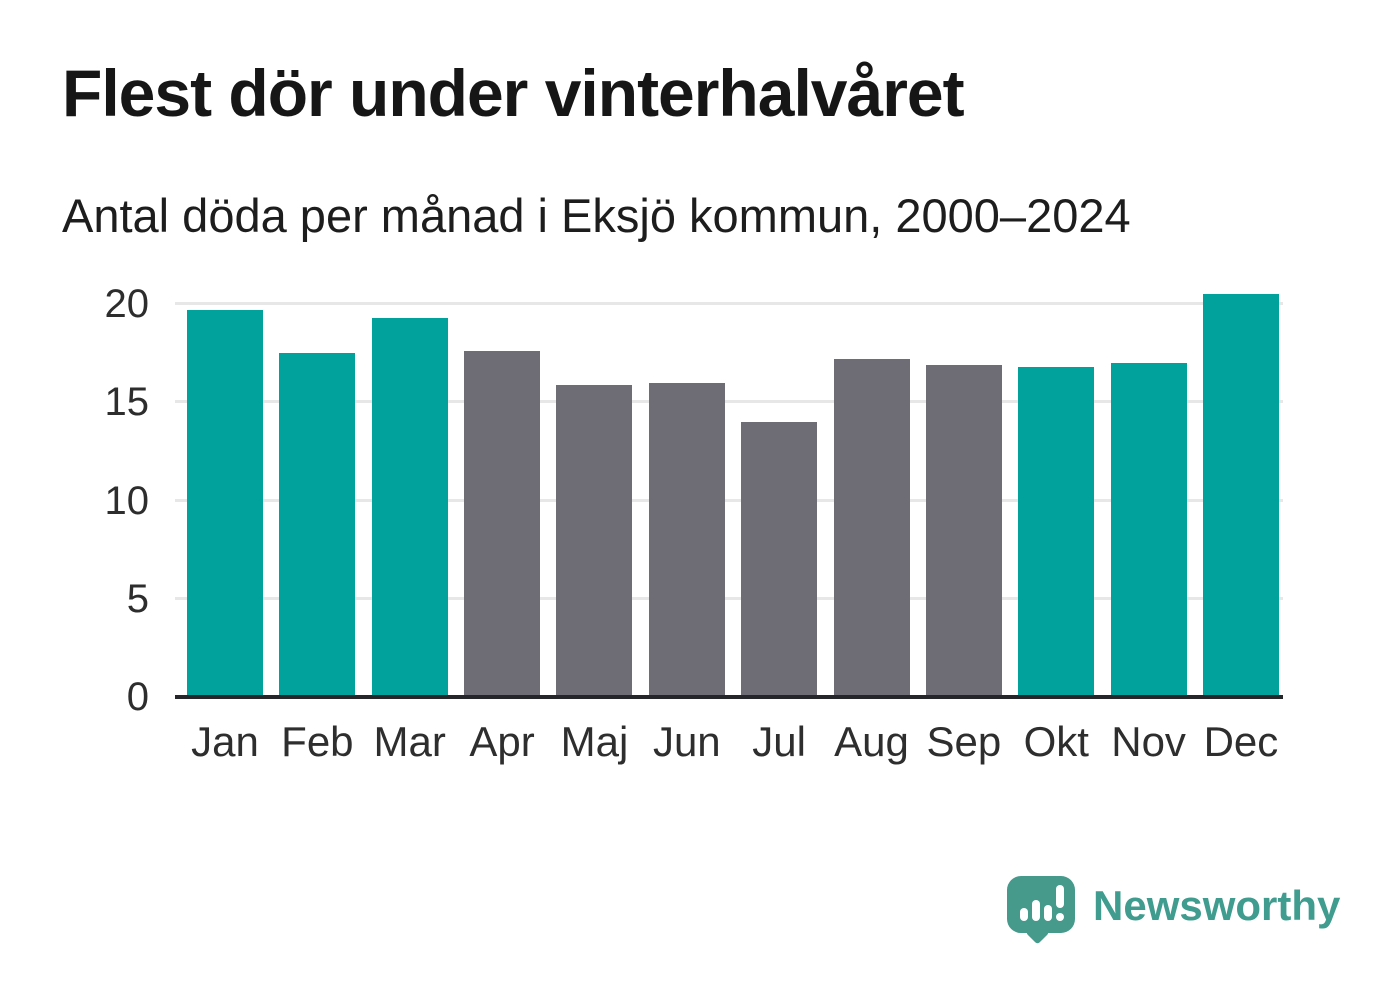 This screenshot has height=999, width=1382. What do you see at coordinates (409, 507) in the screenshot?
I see `bar-mar` at bounding box center [409, 507].